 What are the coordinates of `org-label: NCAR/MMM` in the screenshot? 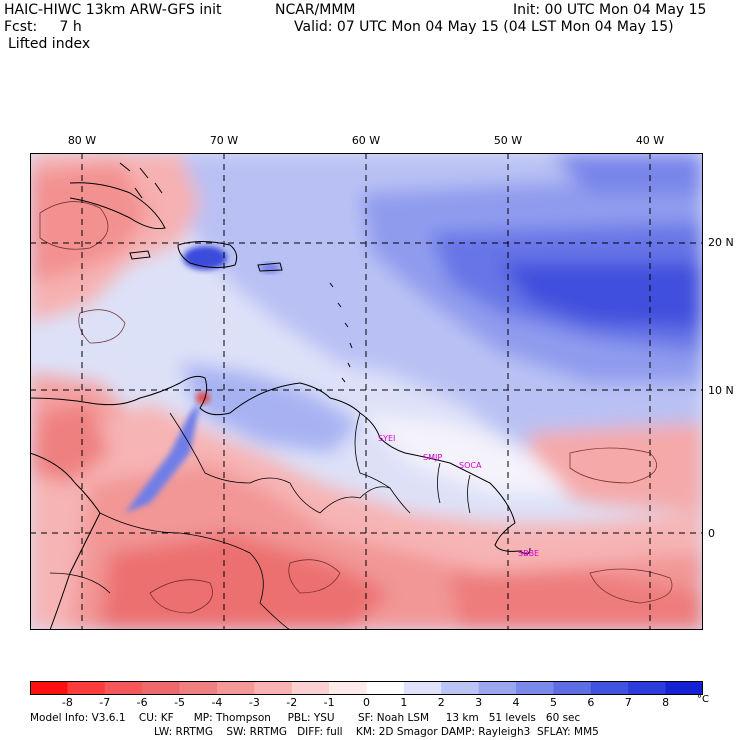 It's located at (315, 10).